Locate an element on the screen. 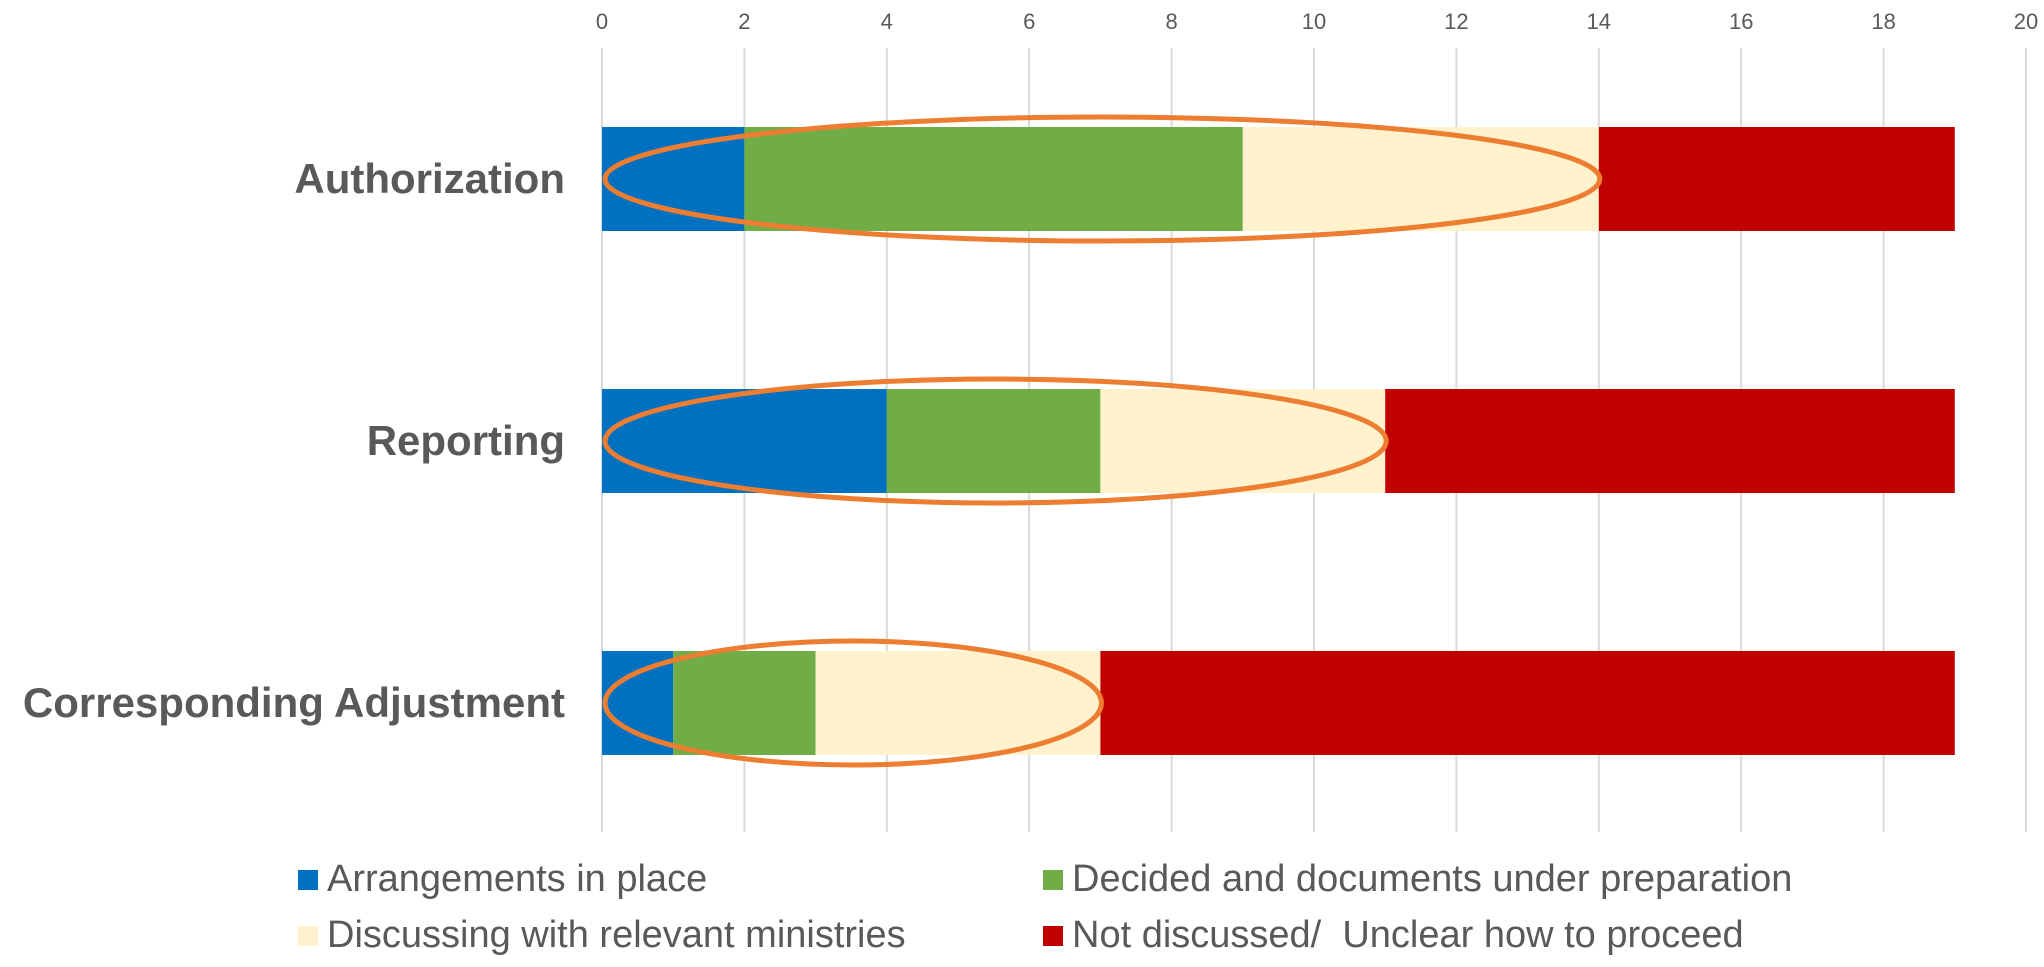 This screenshot has width=2044, height=967. x-tick-label: 14 is located at coordinates (1599, 21).